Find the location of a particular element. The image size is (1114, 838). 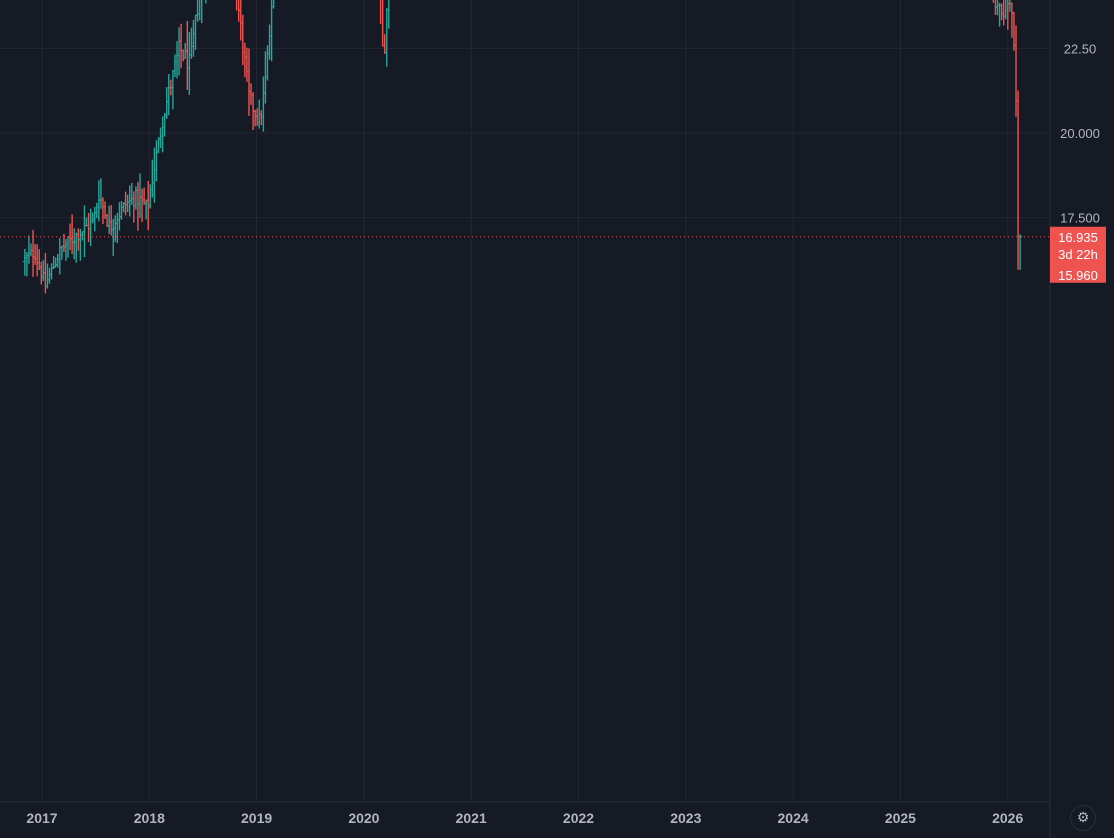

y-tick-label: 20.000 is located at coordinates (1080, 133).